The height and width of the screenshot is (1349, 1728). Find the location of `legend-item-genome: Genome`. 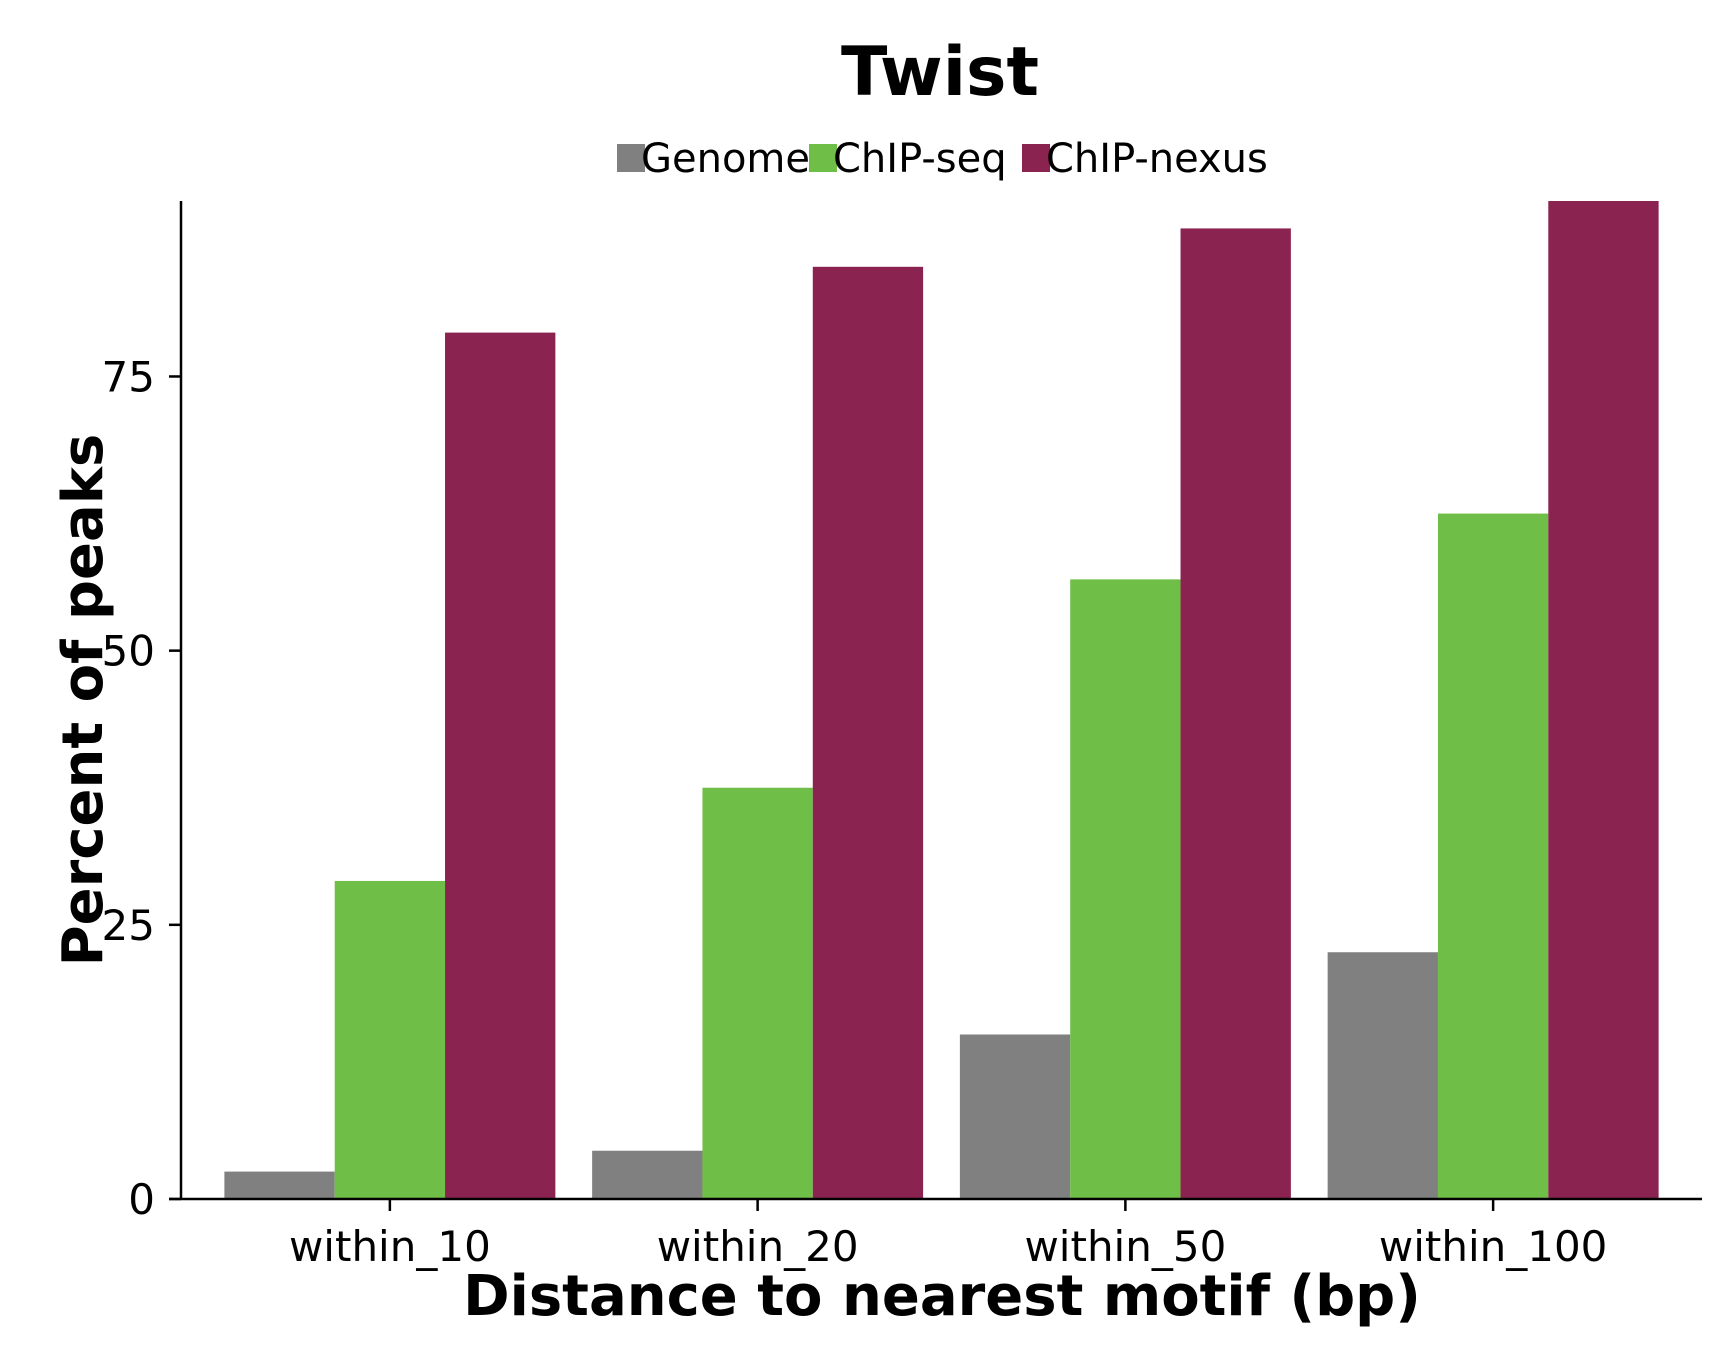

legend-item-genome: Genome is located at coordinates (713, 159).